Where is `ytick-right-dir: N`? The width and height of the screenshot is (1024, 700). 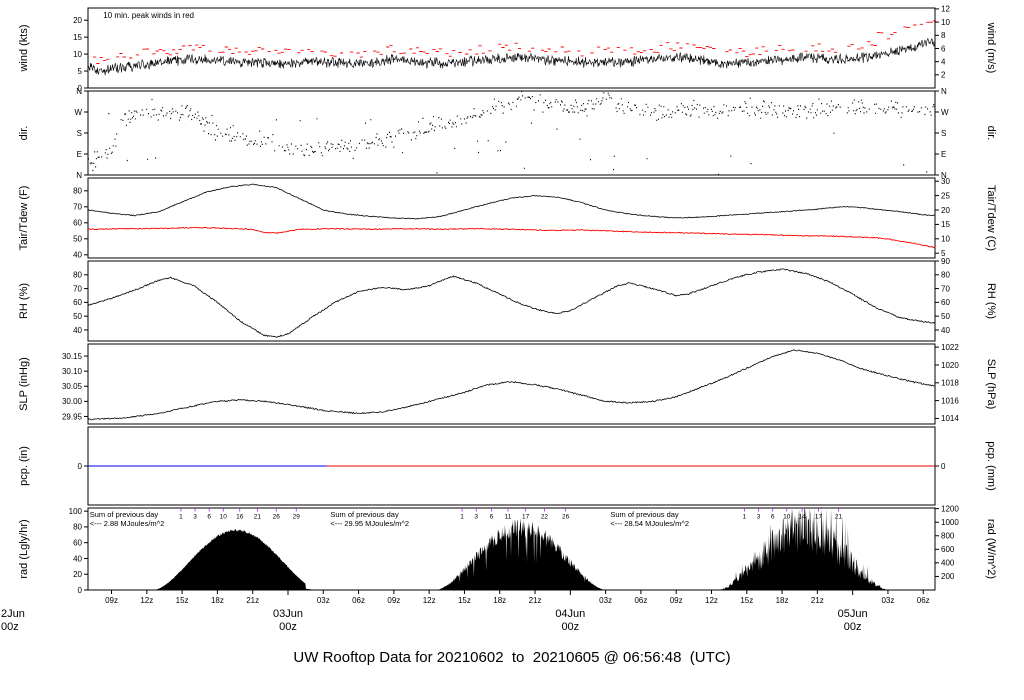 ytick-right-dir: N is located at coordinates (944, 91).